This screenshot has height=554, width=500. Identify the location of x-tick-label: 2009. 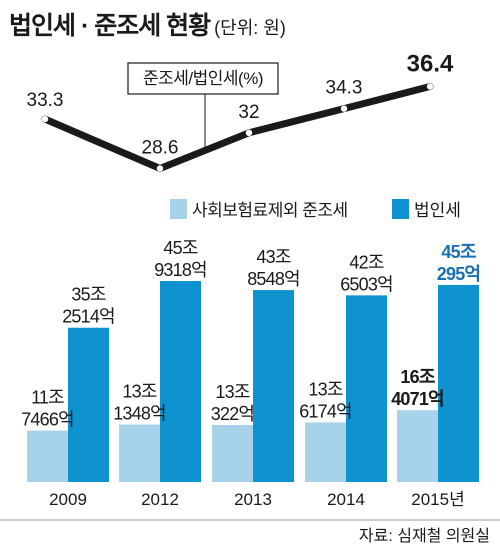
(68, 499).